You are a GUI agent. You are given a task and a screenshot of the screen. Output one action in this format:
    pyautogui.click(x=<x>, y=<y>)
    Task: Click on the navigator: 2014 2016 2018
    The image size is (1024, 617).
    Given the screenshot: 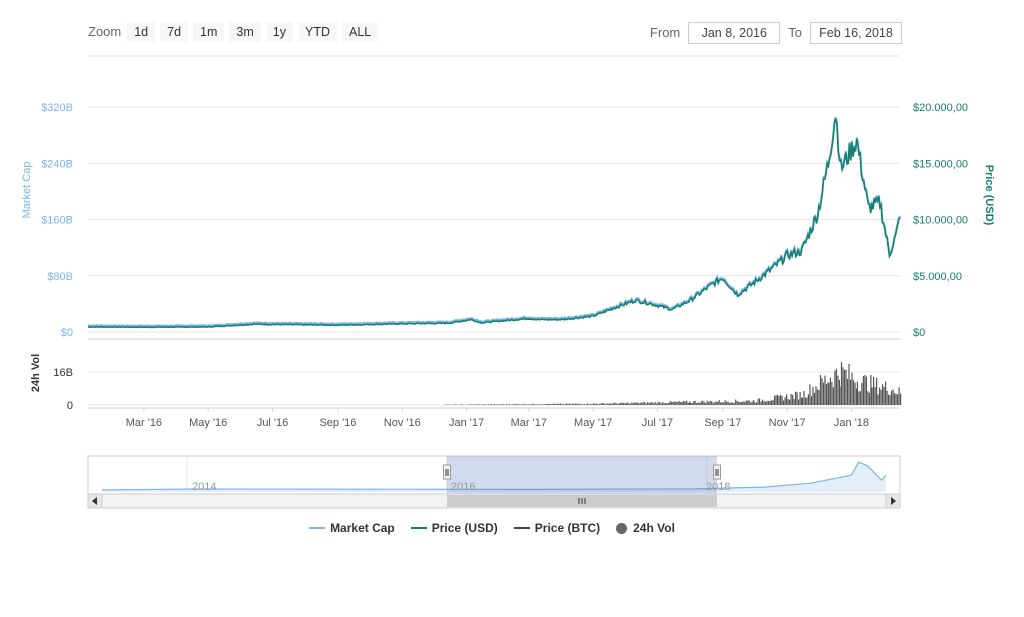 What is the action you would take?
    pyautogui.click(x=494, y=482)
    